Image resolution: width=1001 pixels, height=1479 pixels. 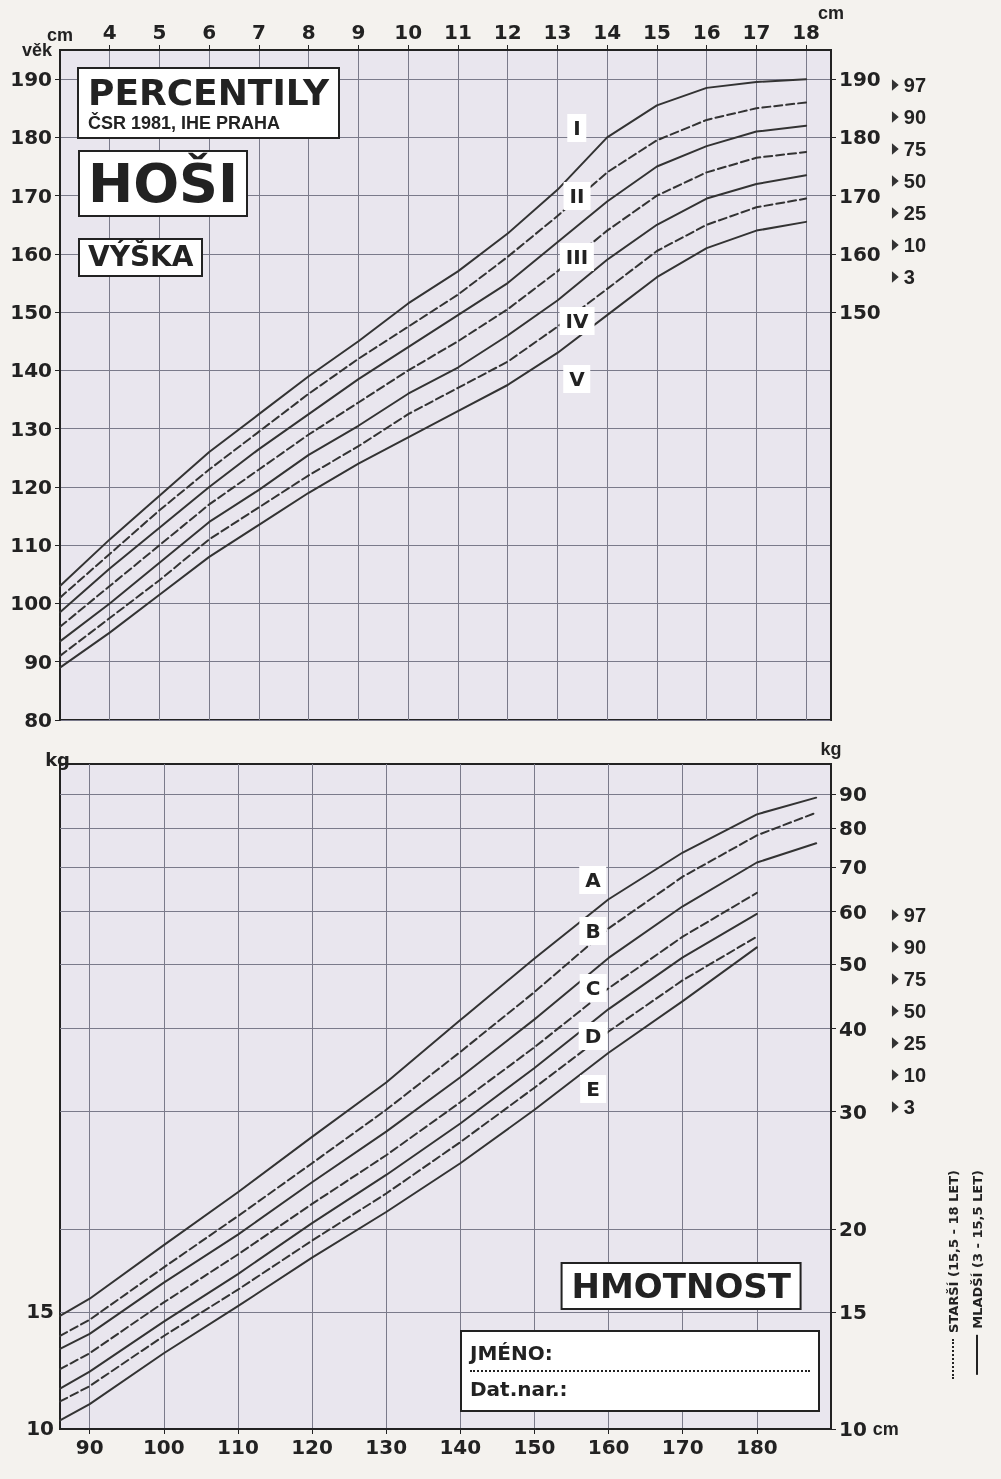 What do you see at coordinates (577, 257) in the screenshot?
I see `annotation: III` at bounding box center [577, 257].